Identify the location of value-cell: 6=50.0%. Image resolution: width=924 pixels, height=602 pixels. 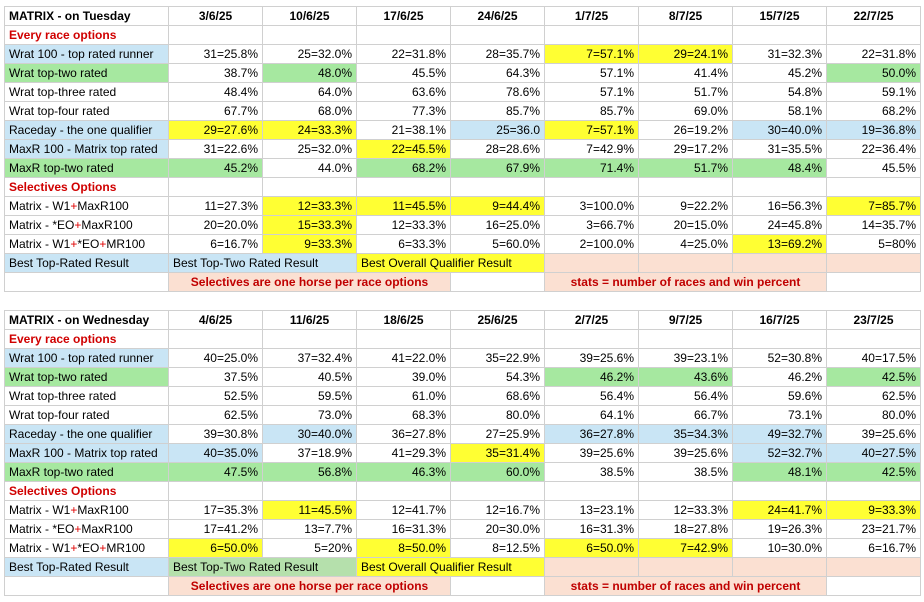
(591, 548).